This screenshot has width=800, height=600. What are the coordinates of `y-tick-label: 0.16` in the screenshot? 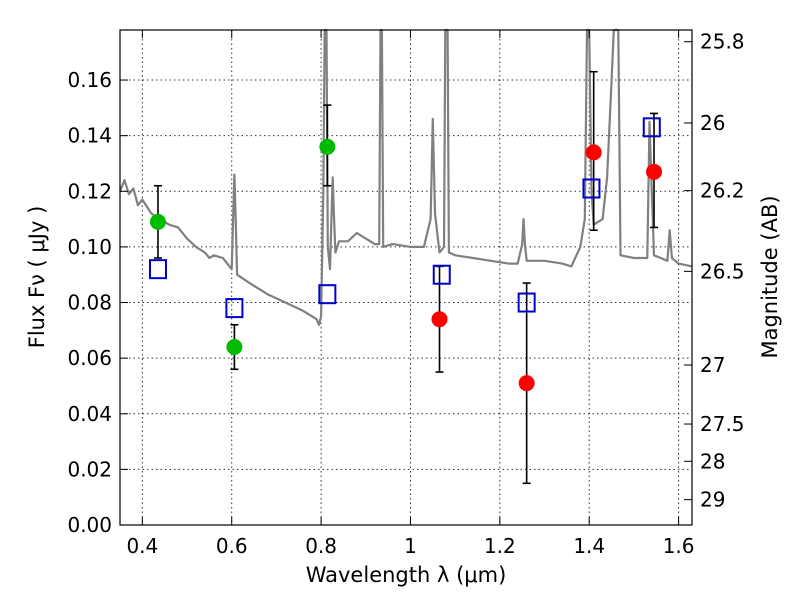 It's located at (89, 80).